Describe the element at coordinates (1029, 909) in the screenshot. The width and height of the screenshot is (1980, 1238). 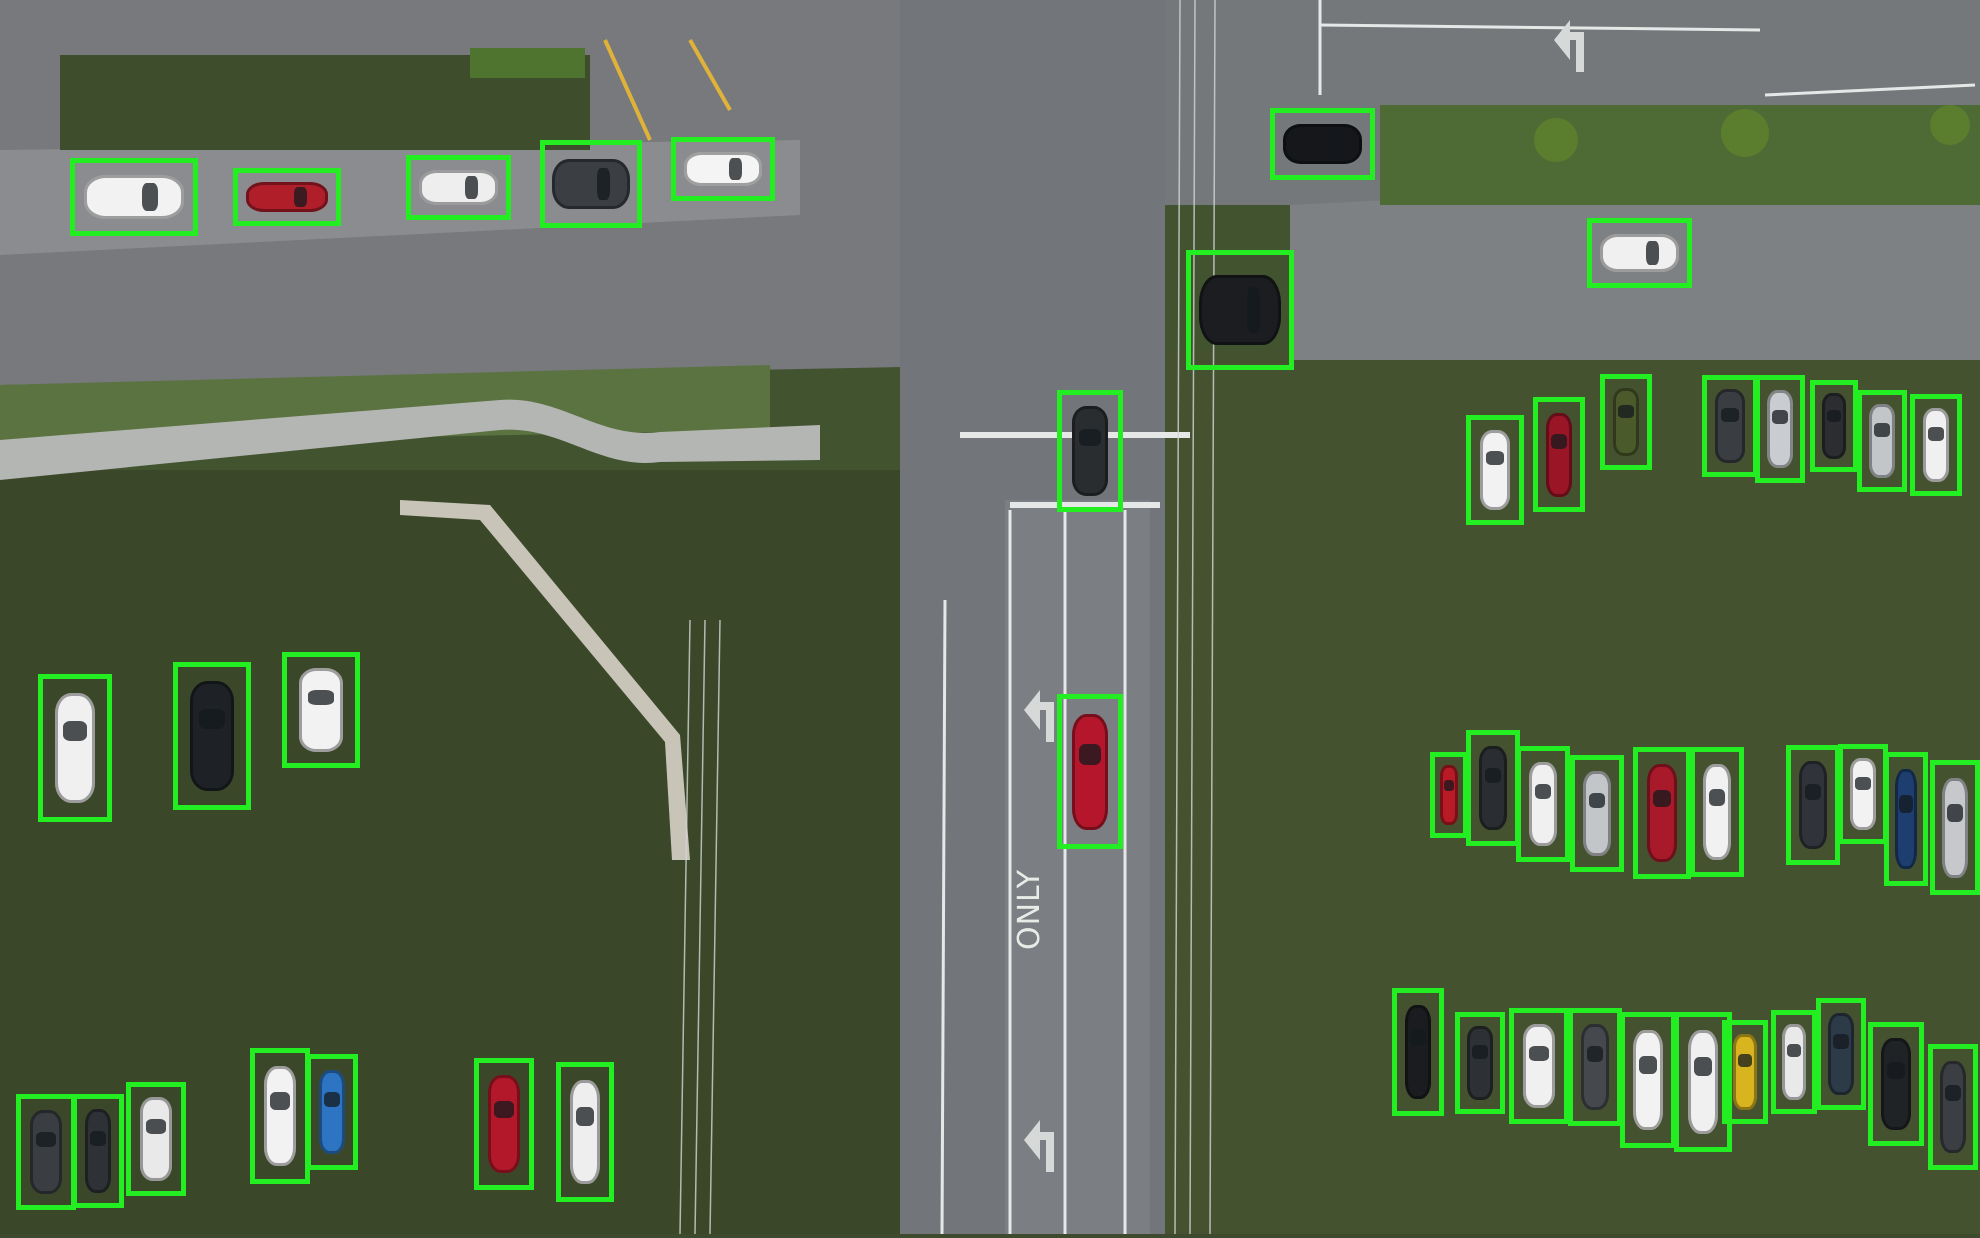
I see `lane-marking-only-text: ONLY` at that location.